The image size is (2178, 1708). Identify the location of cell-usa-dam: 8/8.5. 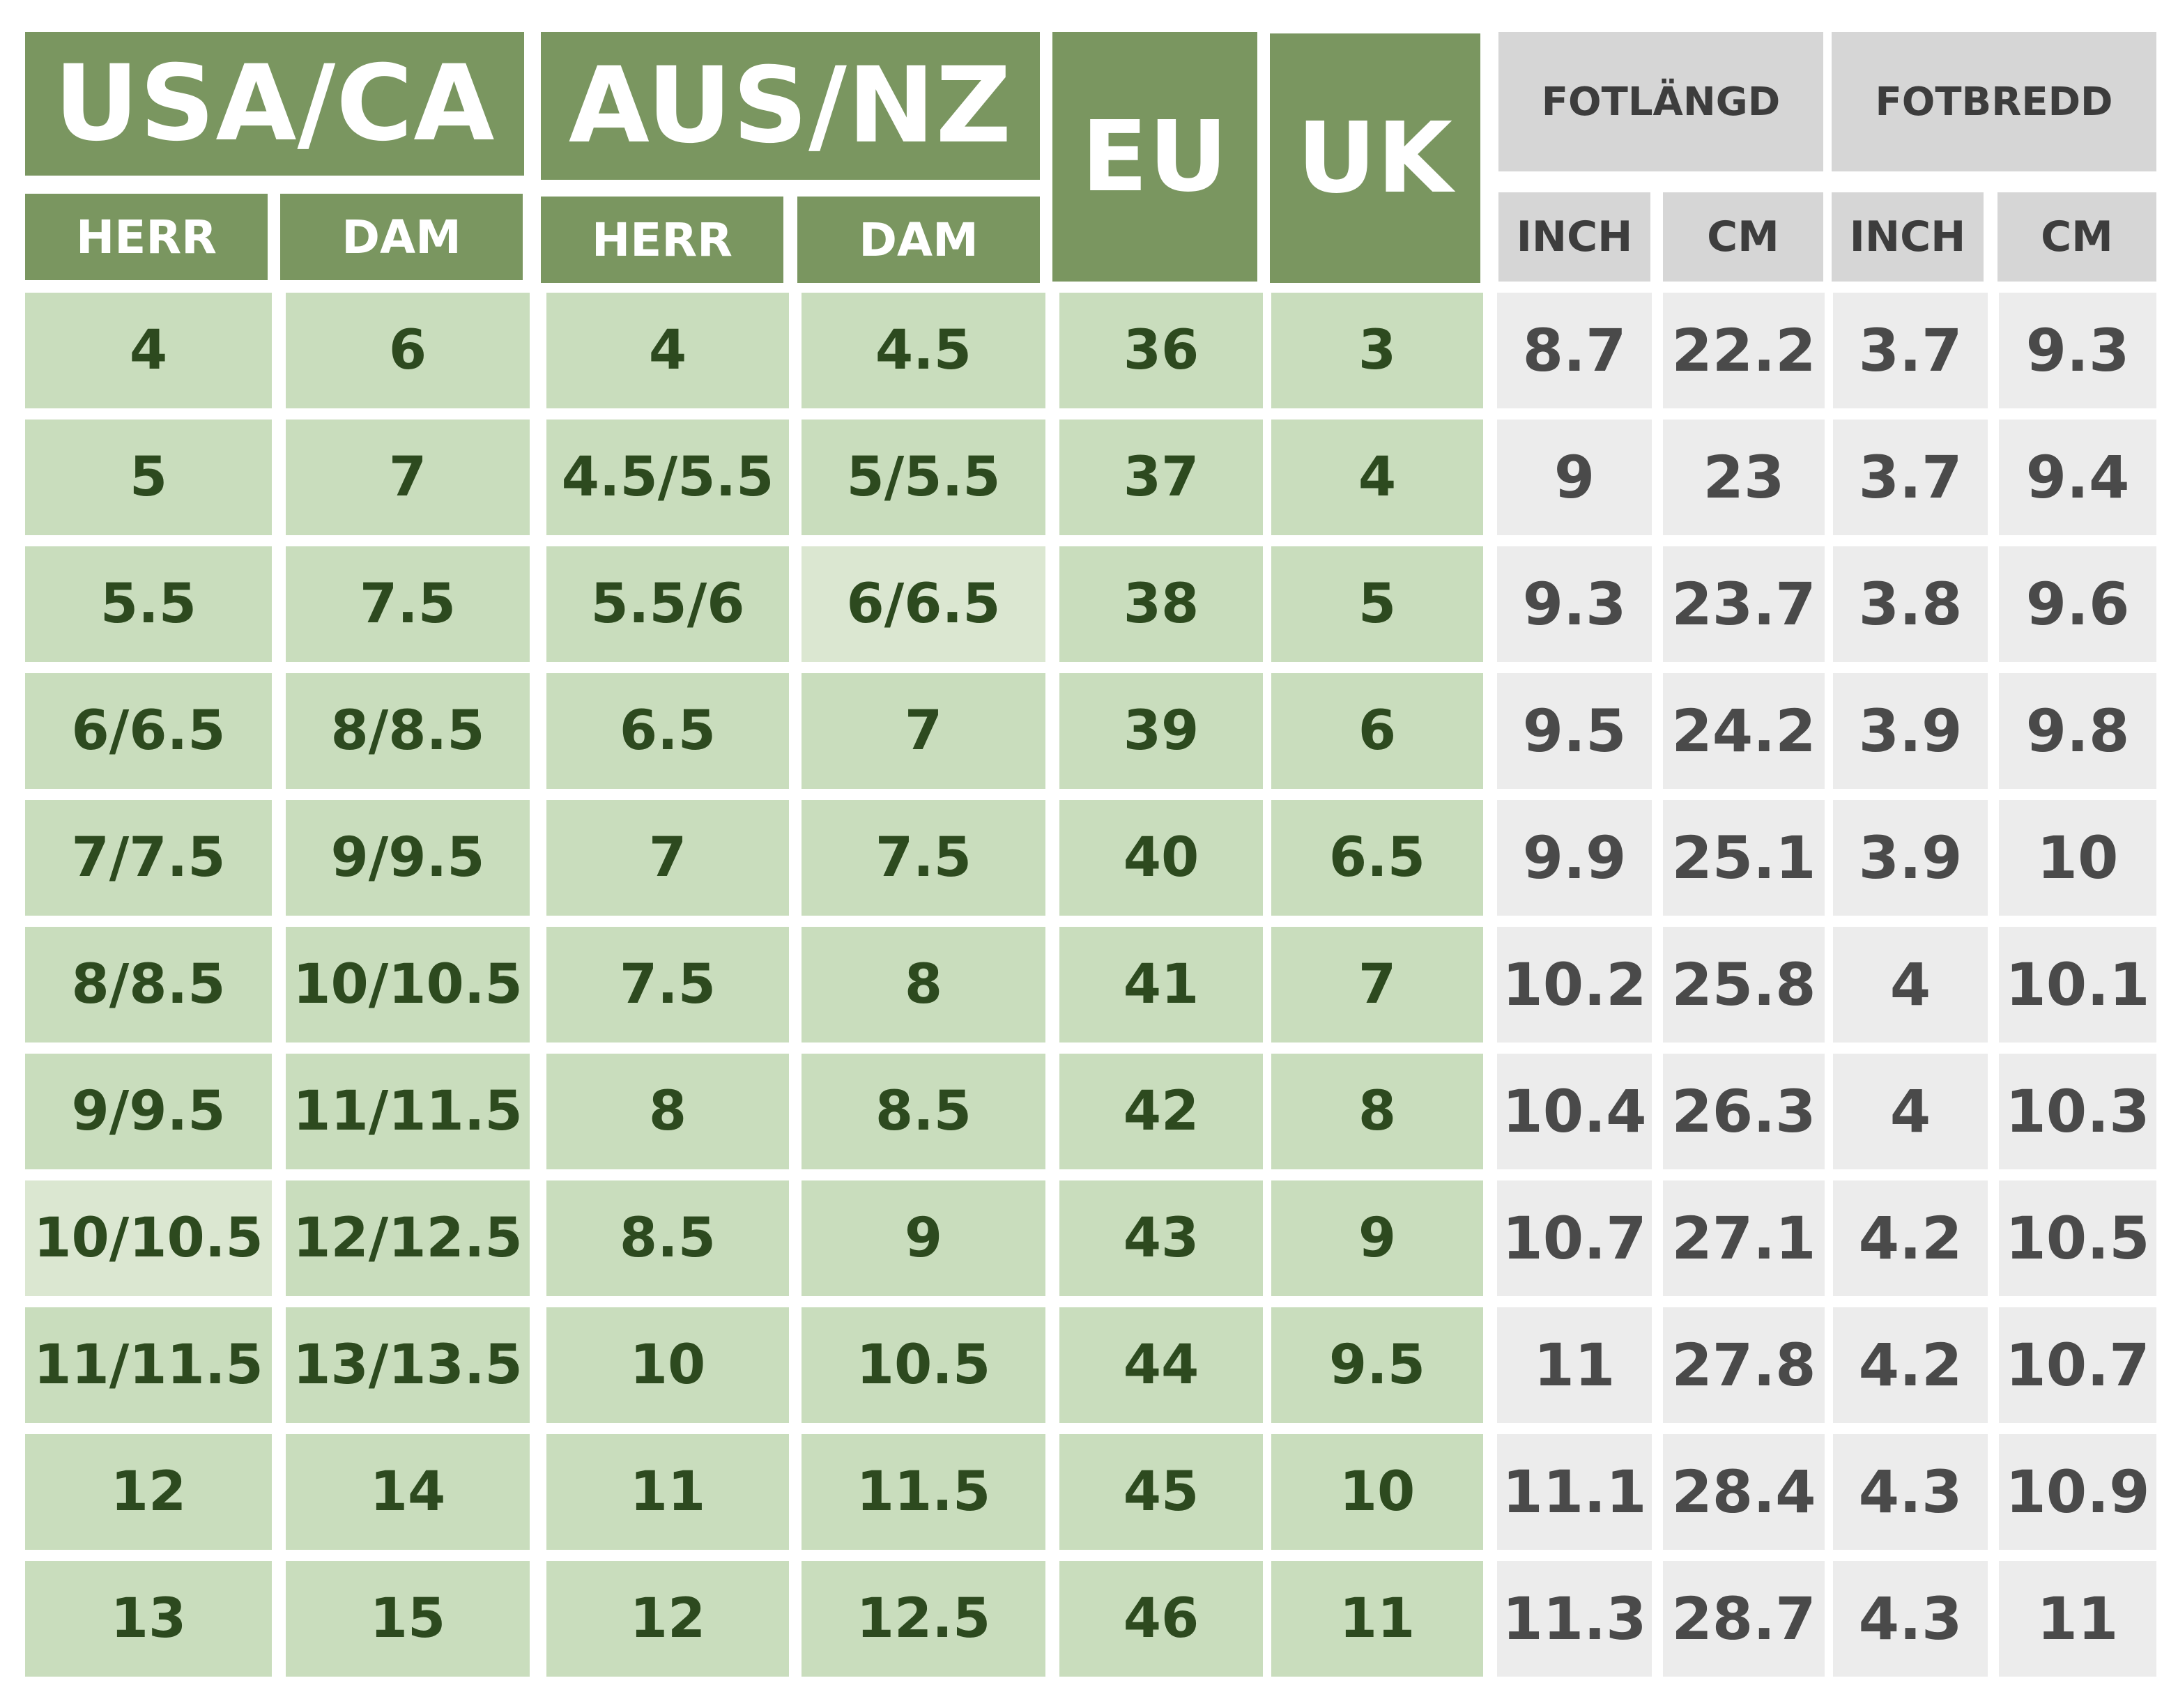
(408, 731).